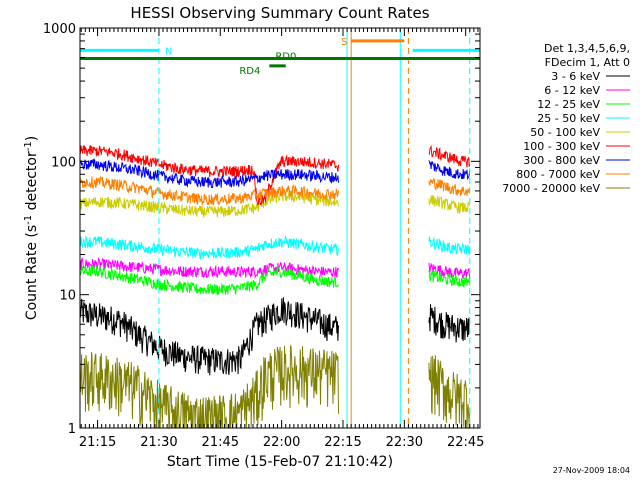 This screenshot has height=480, width=640. I want to click on series-line-100-300-, so click(209, 175).